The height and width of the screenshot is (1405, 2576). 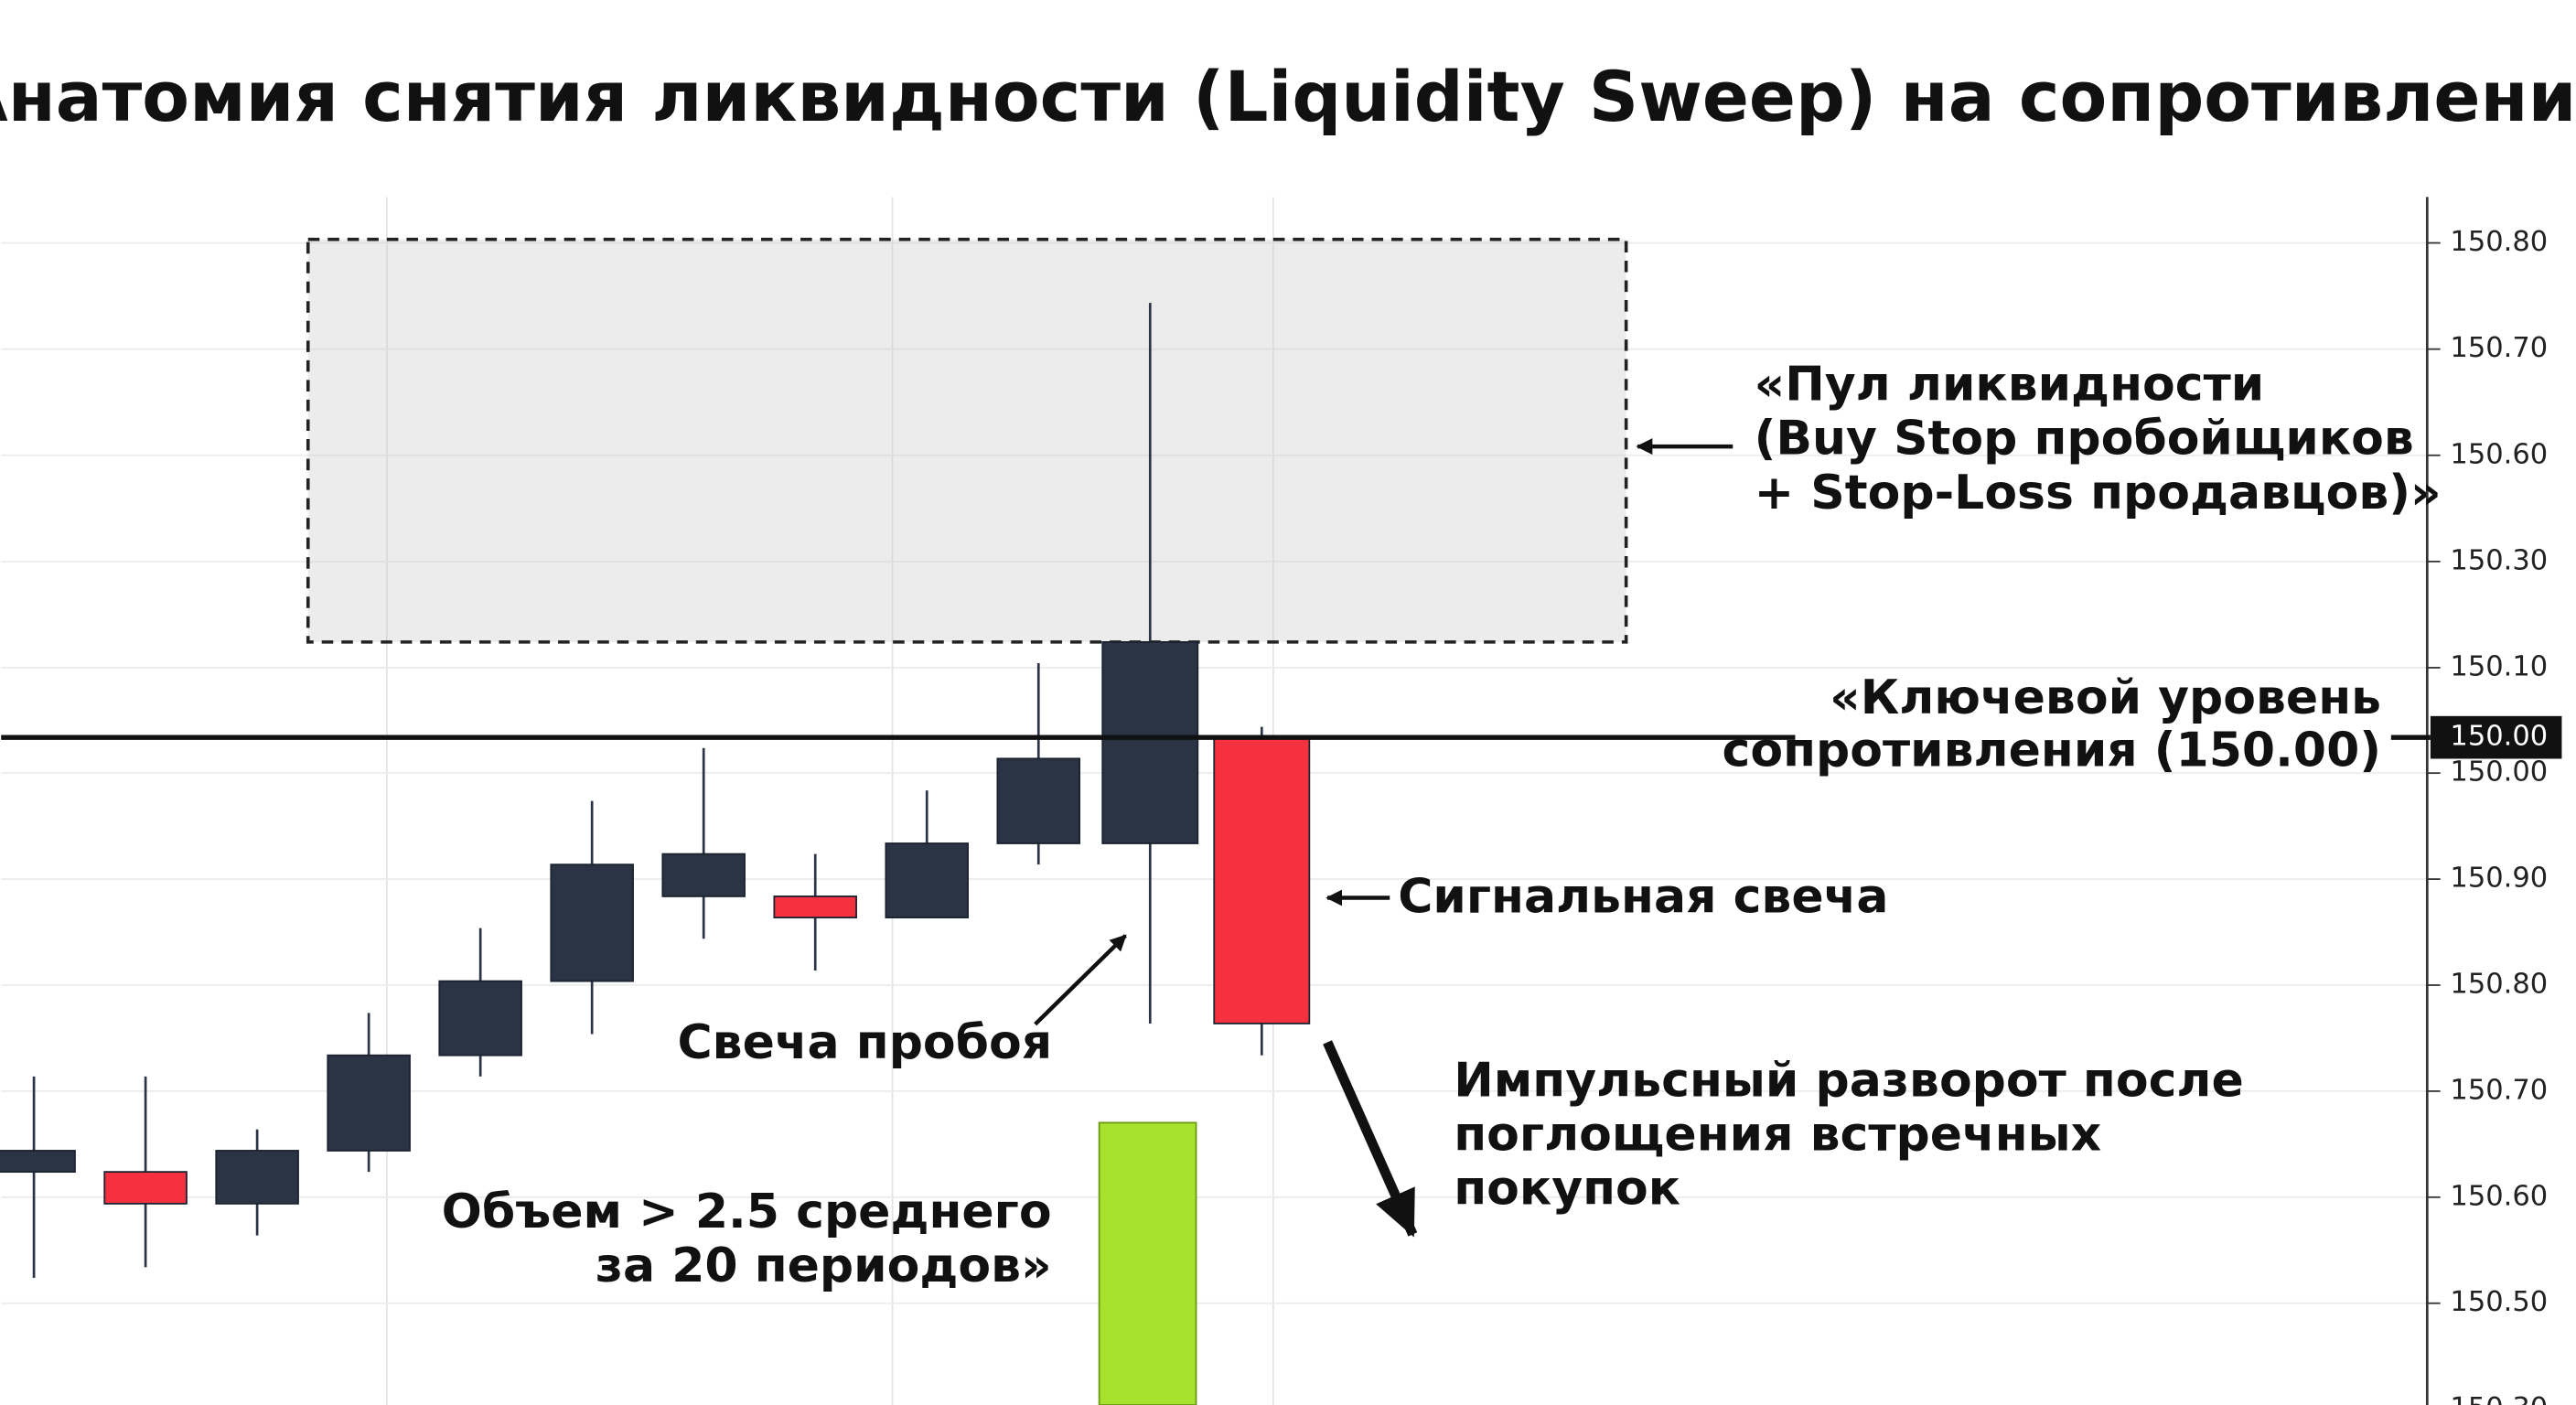 What do you see at coordinates (747, 1212) in the screenshot?
I see `annotation: Объем > 2.5 среднего` at bounding box center [747, 1212].